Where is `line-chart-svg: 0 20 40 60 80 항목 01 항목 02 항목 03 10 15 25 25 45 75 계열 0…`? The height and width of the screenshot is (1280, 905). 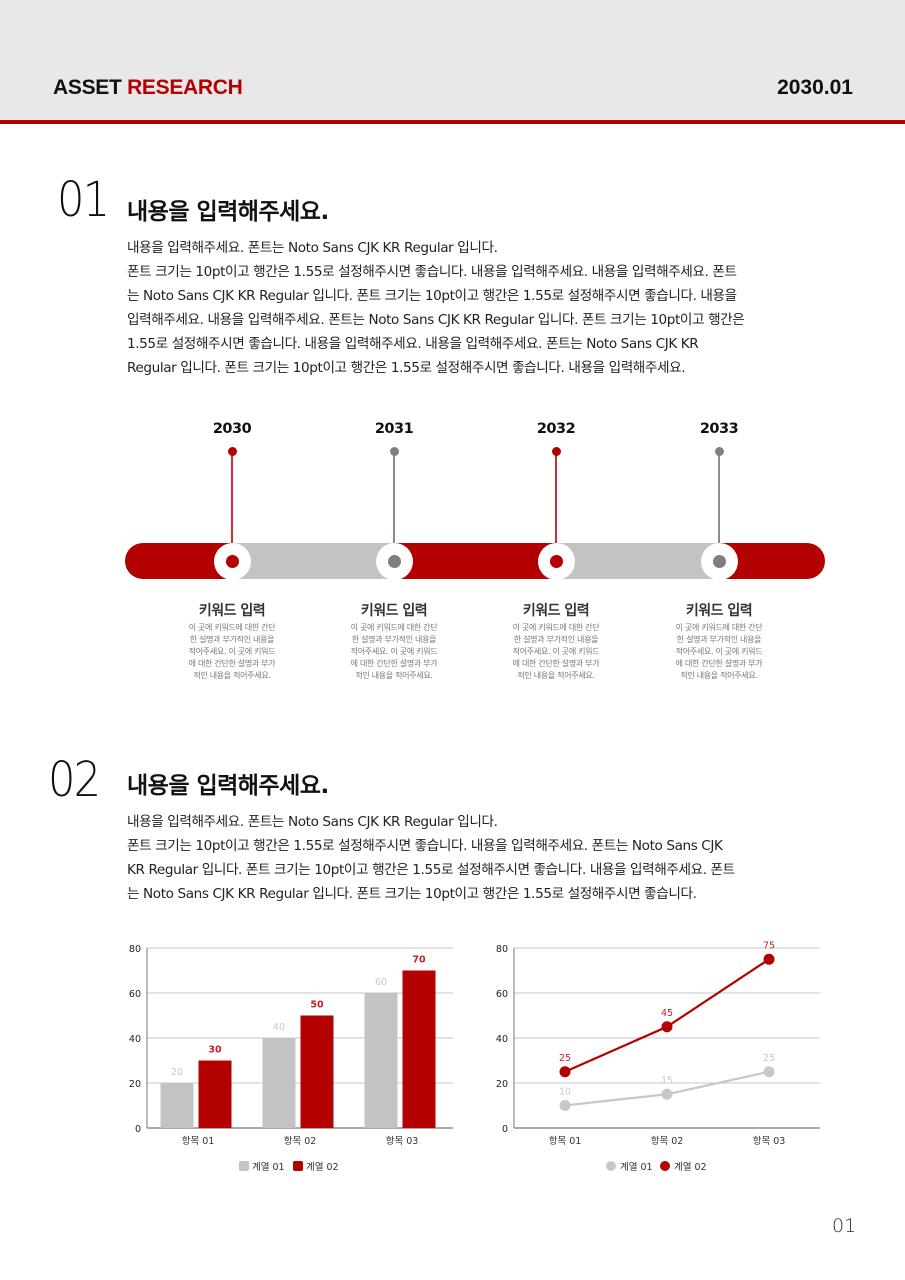
line-chart-svg: 0 20 40 60 80 항목 01 항목 02 항목 03 10 15 25 25 45 75 계열 0… is located at coordinates (658, 1056).